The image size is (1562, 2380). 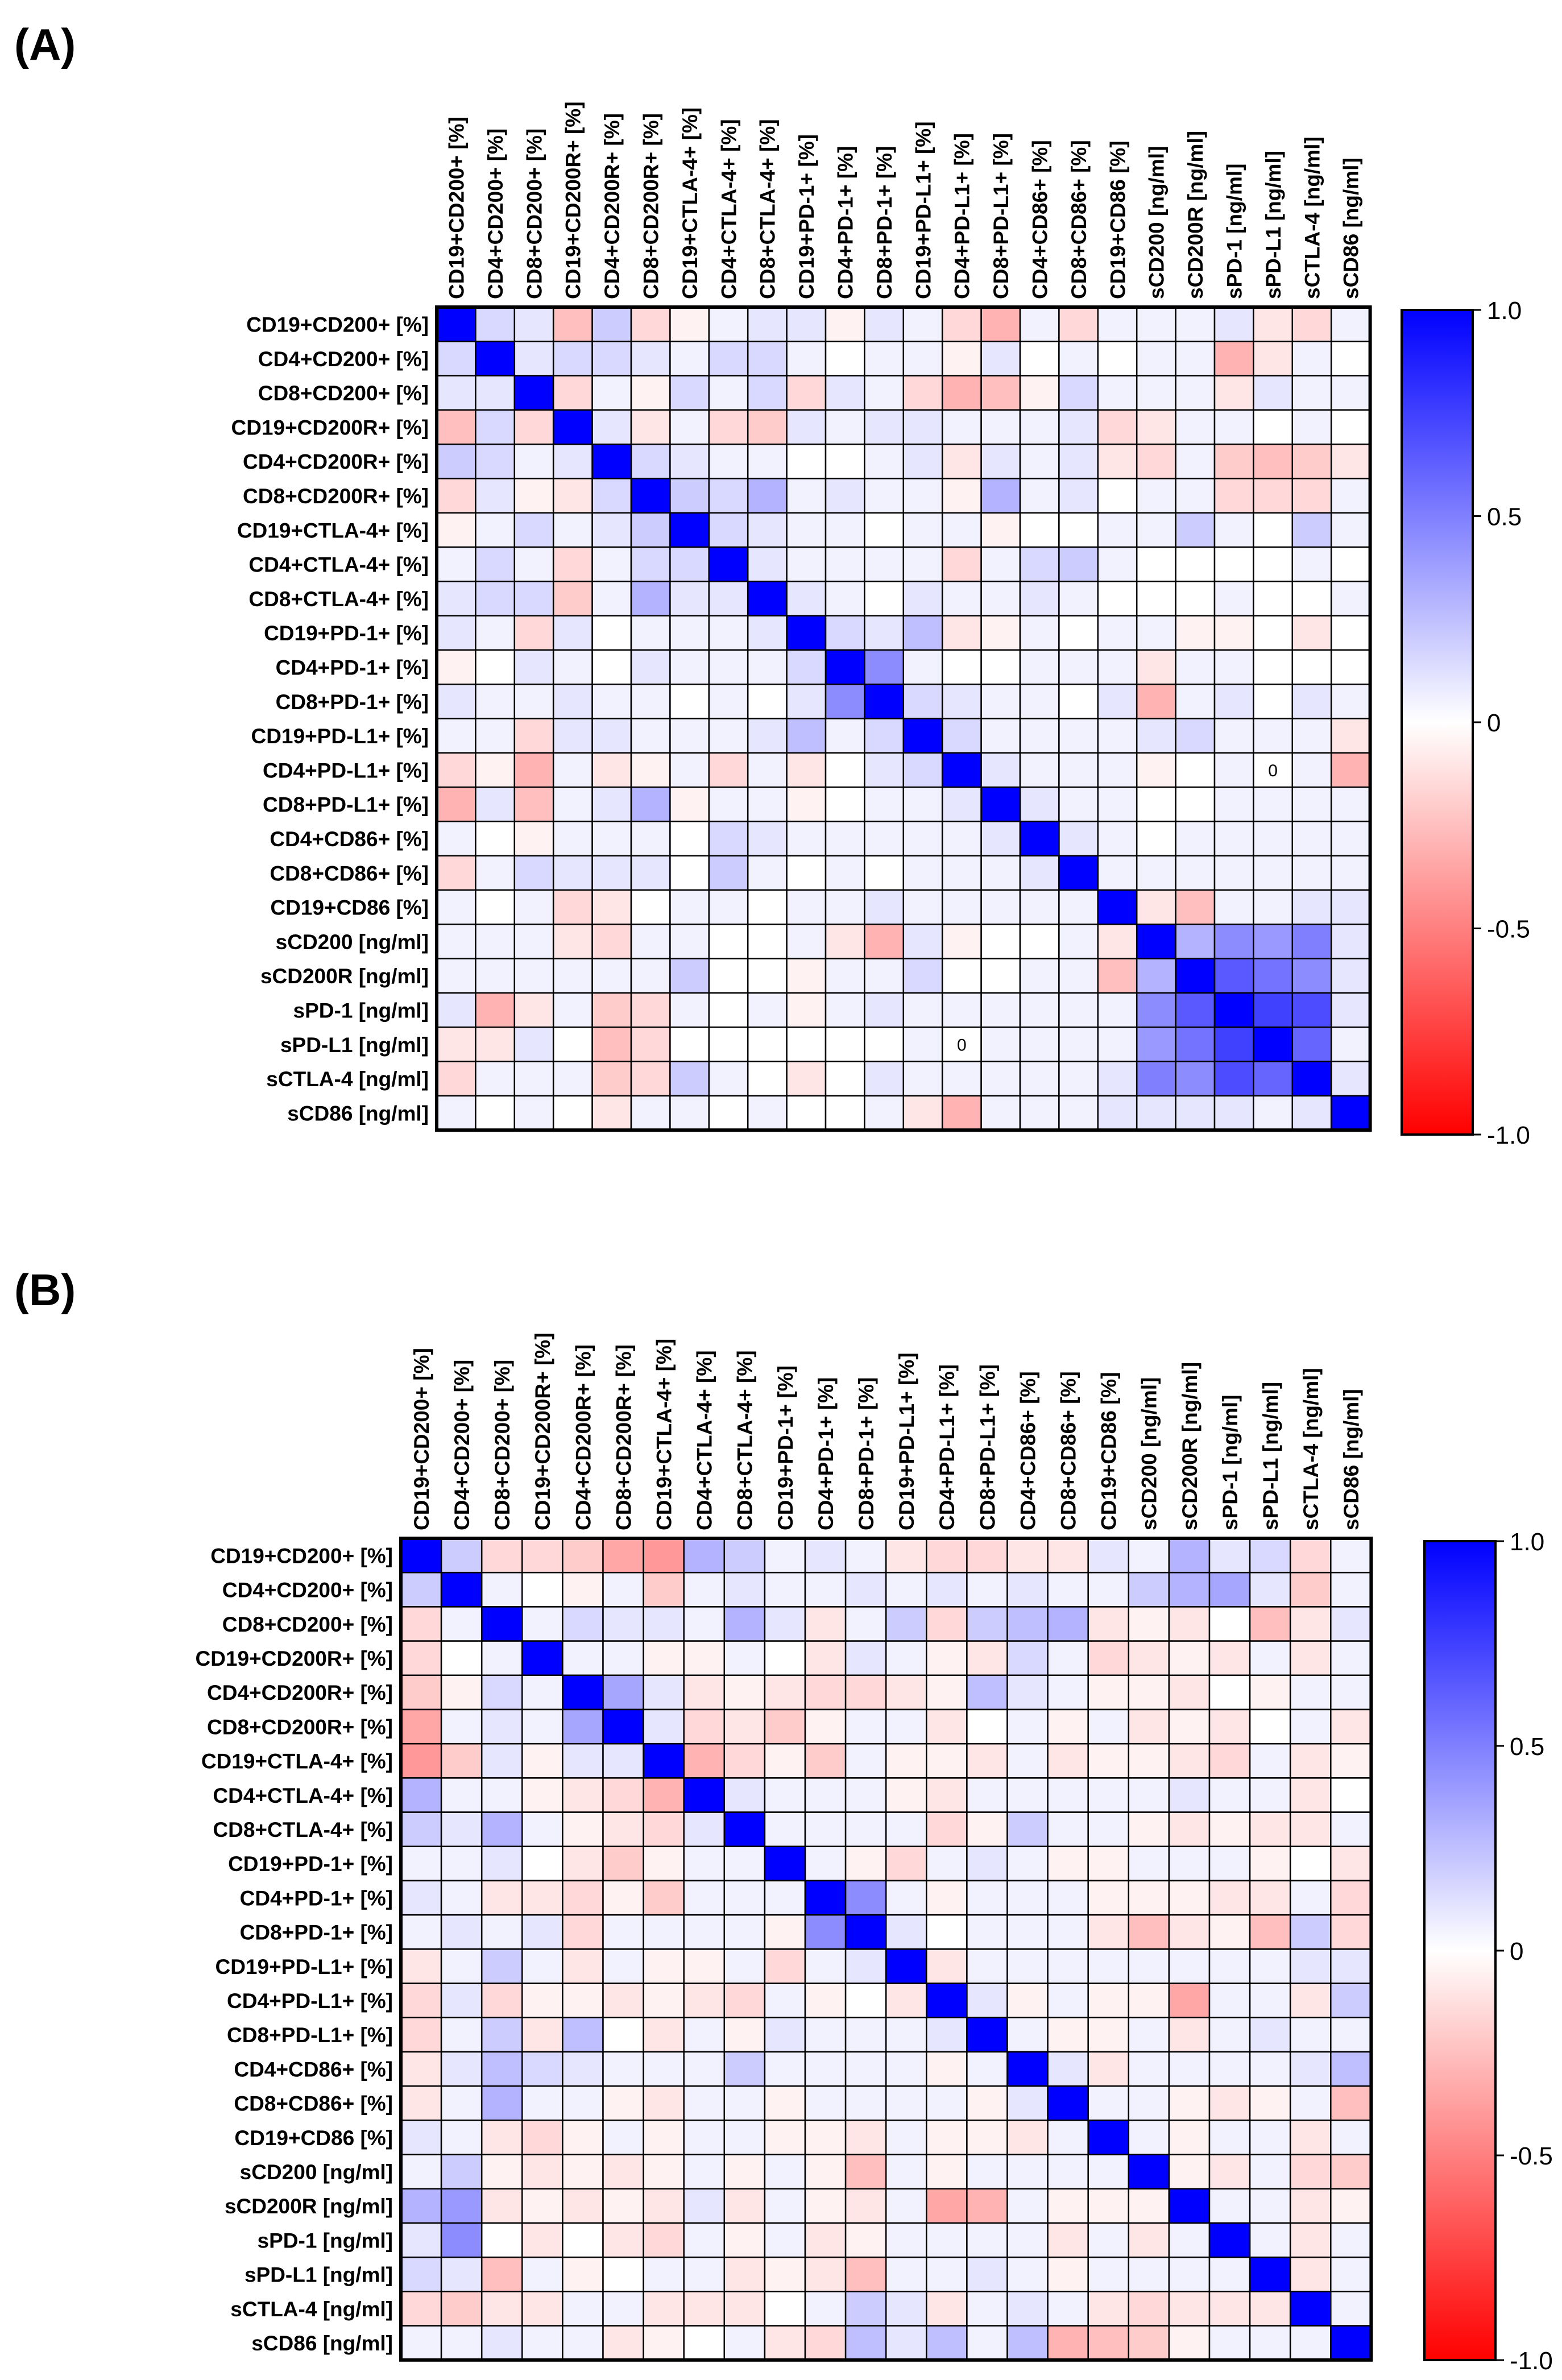 I want to click on panel-a-colorbar-ticks: 1.0 0.5 0 -0.5 -1.0, so click(x=1502, y=723).